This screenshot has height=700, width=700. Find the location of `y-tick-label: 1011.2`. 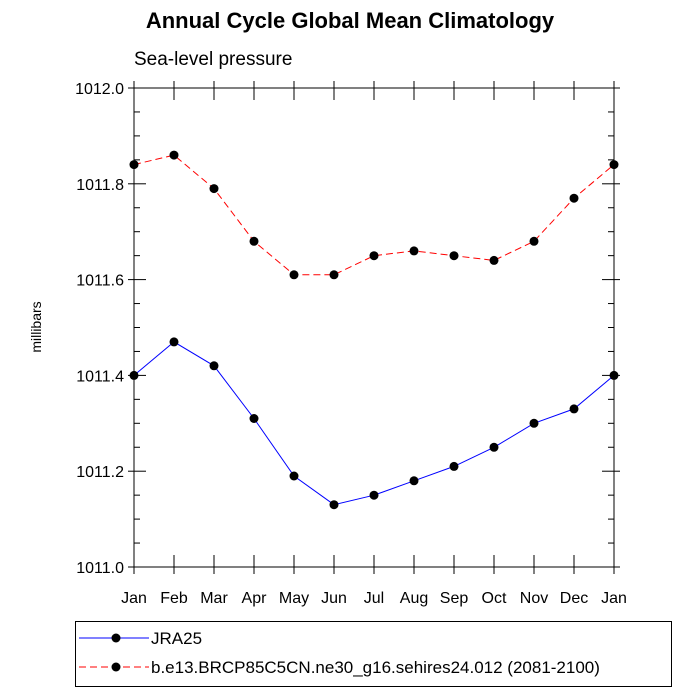

y-tick-label: 1011.2 is located at coordinates (100, 472).